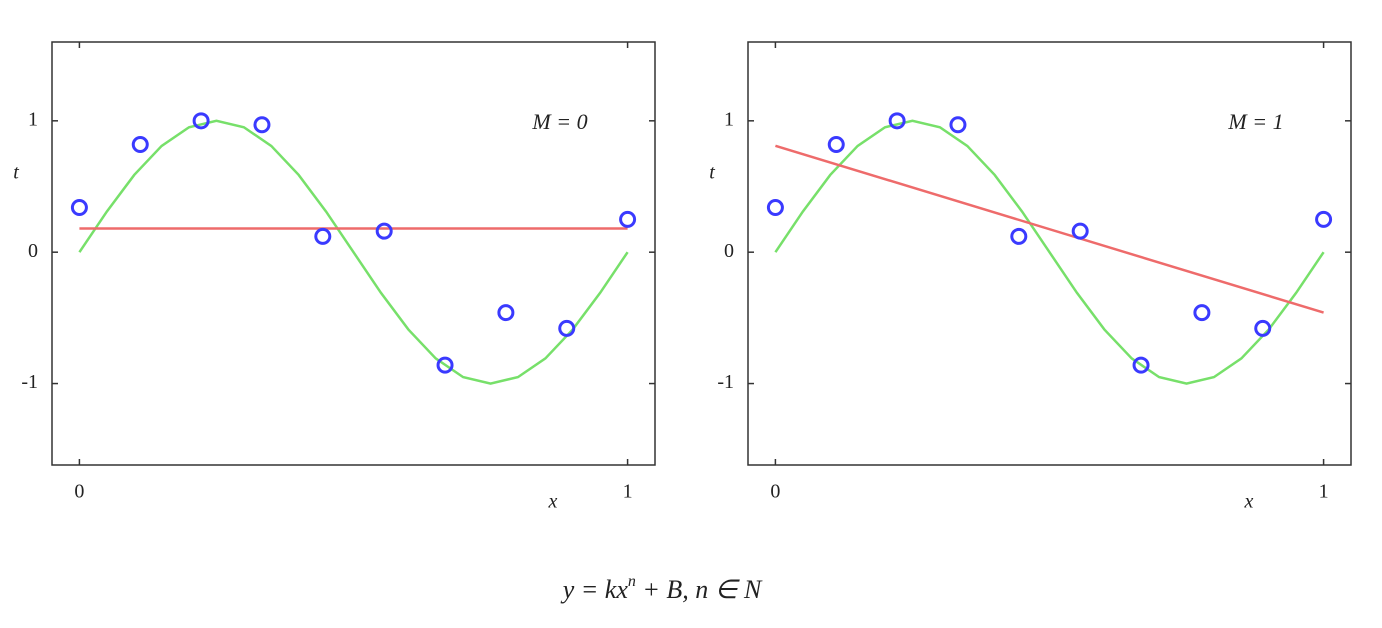  I want to click on annotation: M = 0, so click(559, 121).